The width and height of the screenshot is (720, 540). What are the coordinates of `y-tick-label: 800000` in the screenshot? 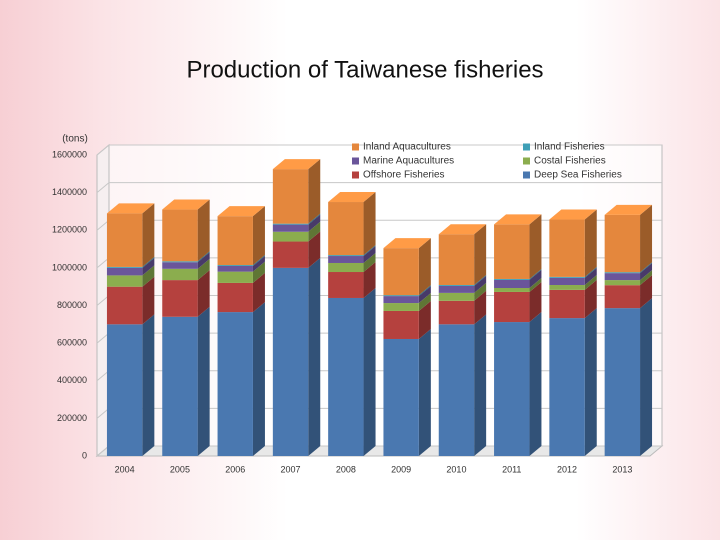 It's located at (72, 305).